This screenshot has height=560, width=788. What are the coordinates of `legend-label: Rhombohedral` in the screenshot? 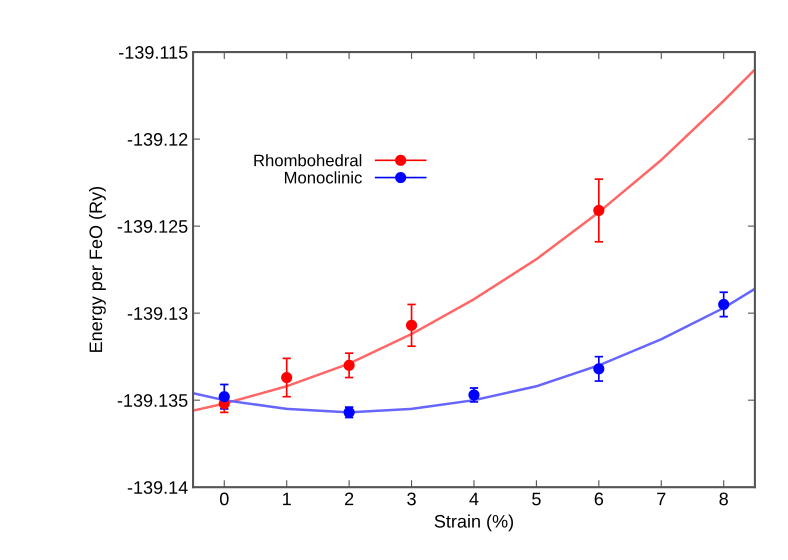 It's located at (308, 160).